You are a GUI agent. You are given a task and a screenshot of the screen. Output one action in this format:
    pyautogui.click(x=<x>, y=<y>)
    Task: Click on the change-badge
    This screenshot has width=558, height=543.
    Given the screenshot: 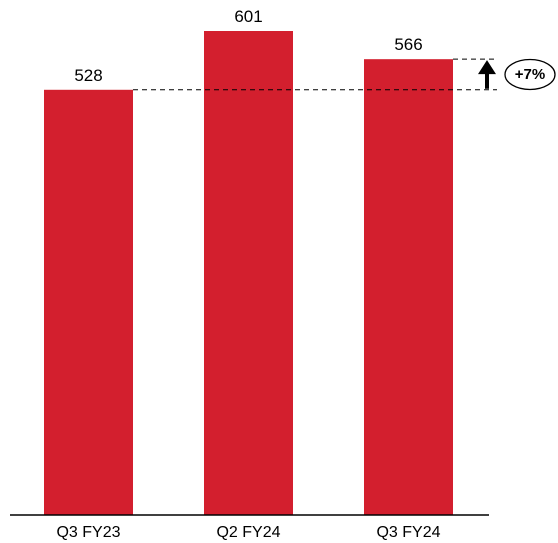 What is the action you would take?
    pyautogui.click(x=530, y=74)
    